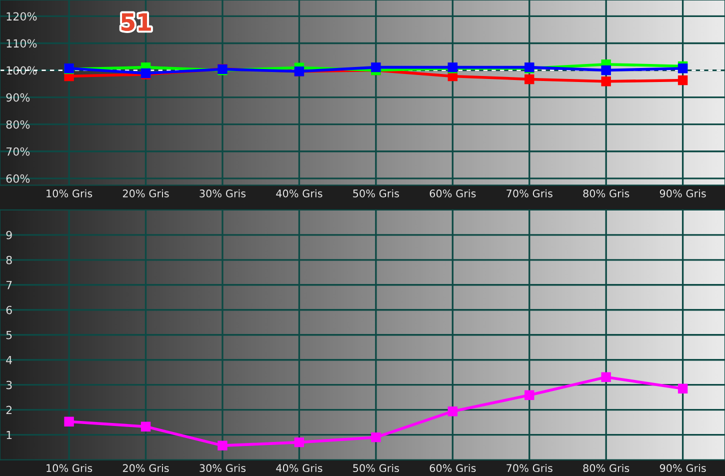  I want to click on annotation: 51, so click(136, 22).